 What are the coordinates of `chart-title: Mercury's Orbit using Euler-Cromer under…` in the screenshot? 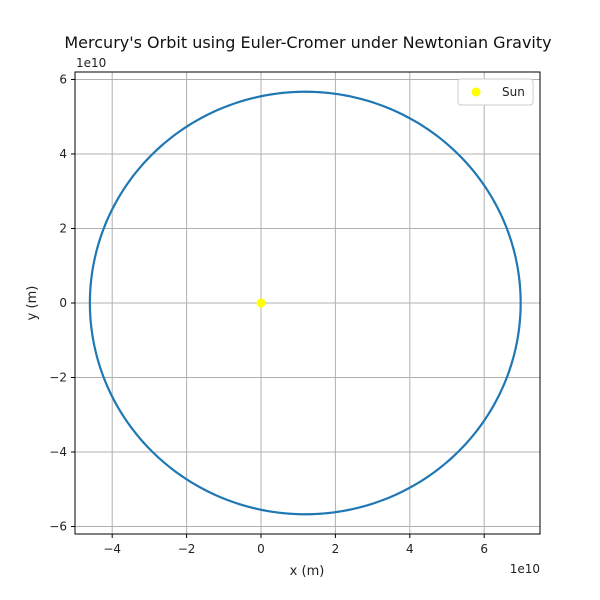 It's located at (307, 42).